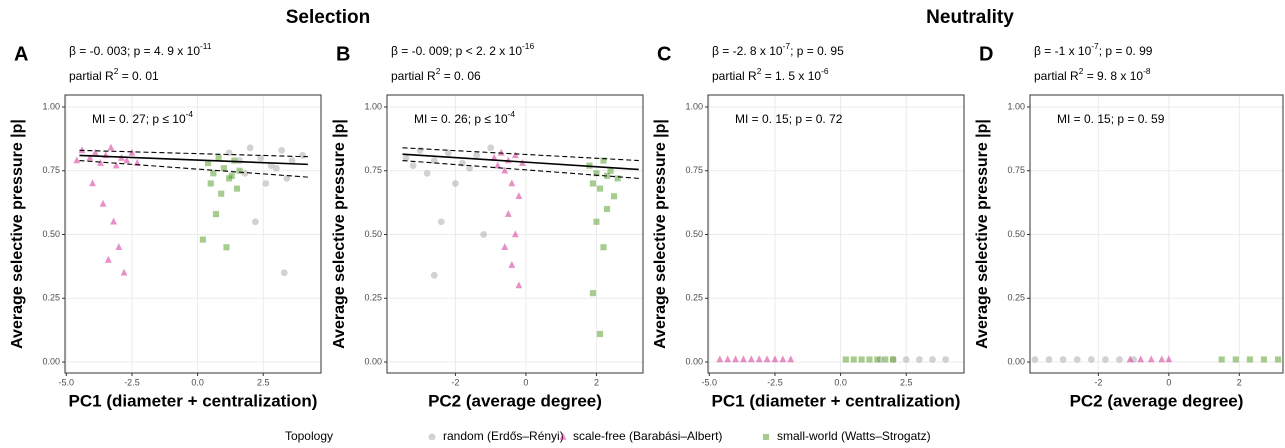 Image resolution: width=1285 pixels, height=448 pixels. I want to click on text-run: β = -0. 003; p = 4. 9 x 10, so click(134, 51).